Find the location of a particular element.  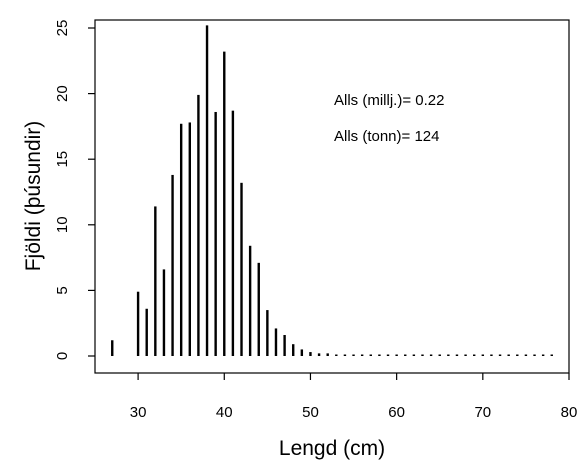

y-tick-label: 5 is located at coordinates (62, 290).